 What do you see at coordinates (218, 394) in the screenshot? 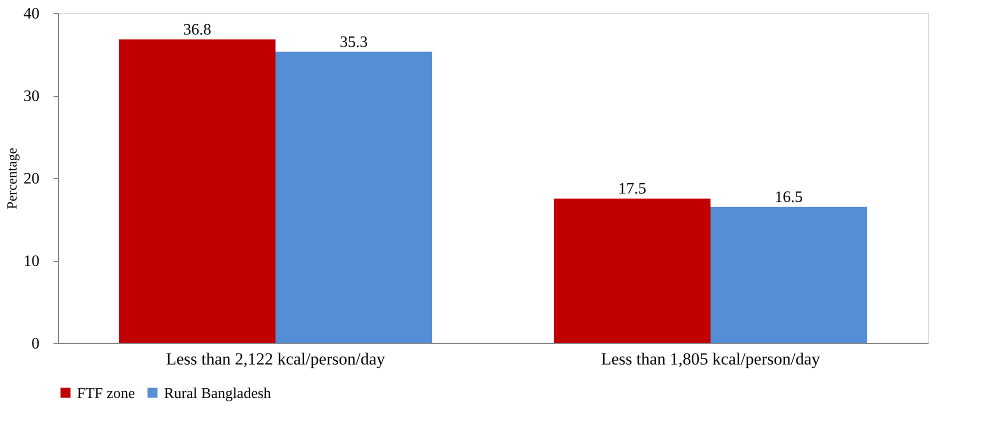
I see `legend-label: Rural Bangladesh` at bounding box center [218, 394].